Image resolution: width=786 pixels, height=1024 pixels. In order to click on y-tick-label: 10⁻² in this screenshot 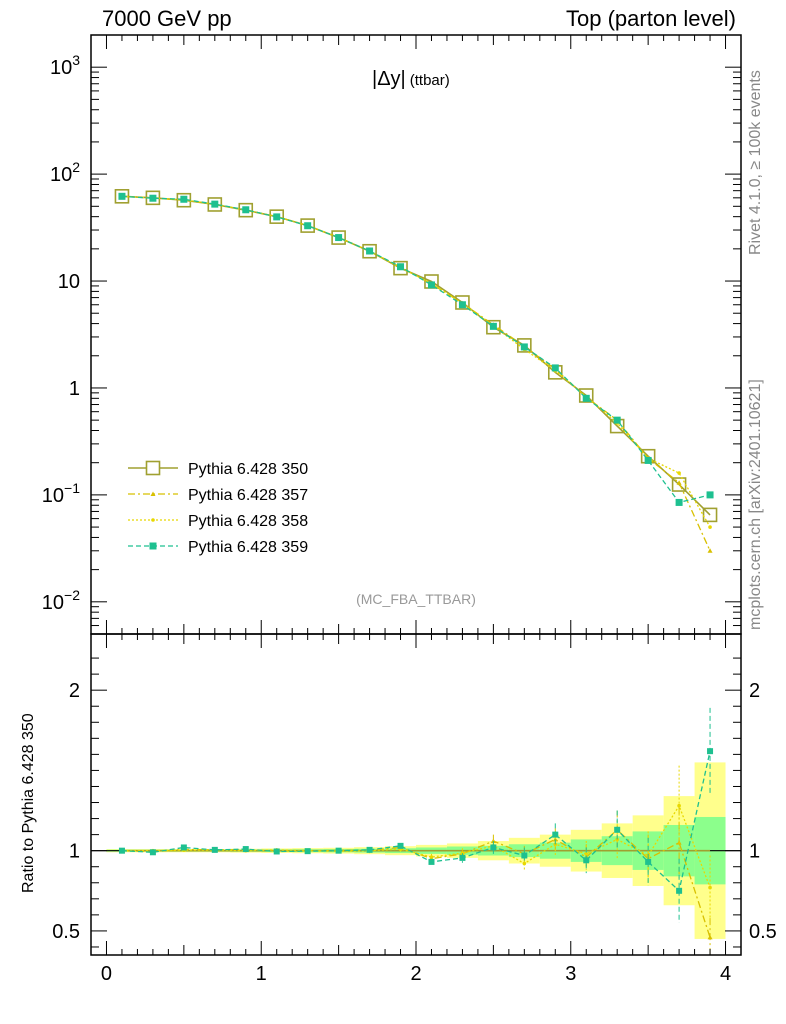, I will do `click(61, 600)`.